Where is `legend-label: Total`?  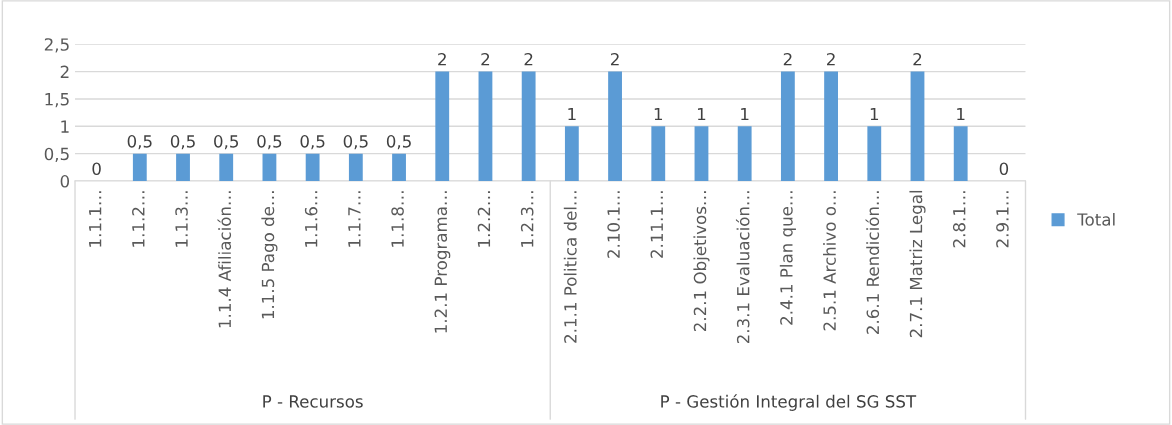
legend-label: Total is located at coordinates (1096, 219).